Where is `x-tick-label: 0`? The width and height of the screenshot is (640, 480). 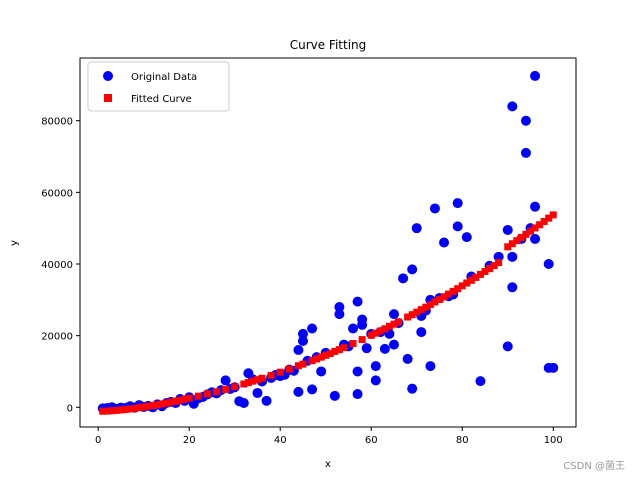
x-tick-label: 0 is located at coordinates (98, 440).